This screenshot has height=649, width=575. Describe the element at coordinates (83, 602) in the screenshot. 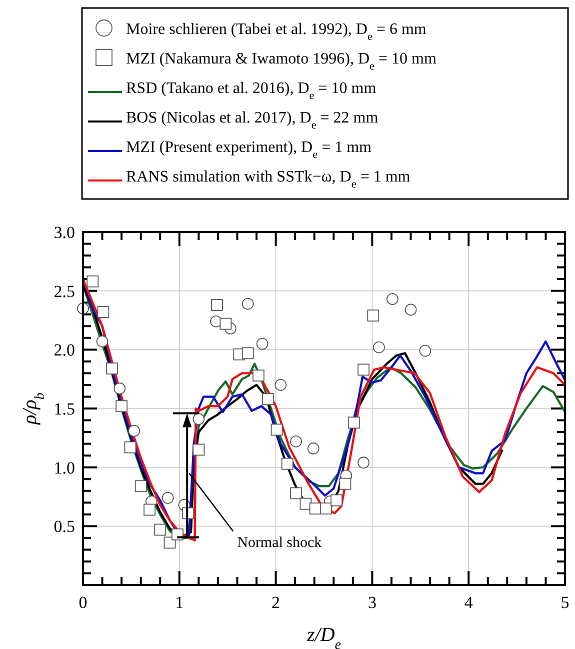

I see `x-tick-label: 0` at that location.